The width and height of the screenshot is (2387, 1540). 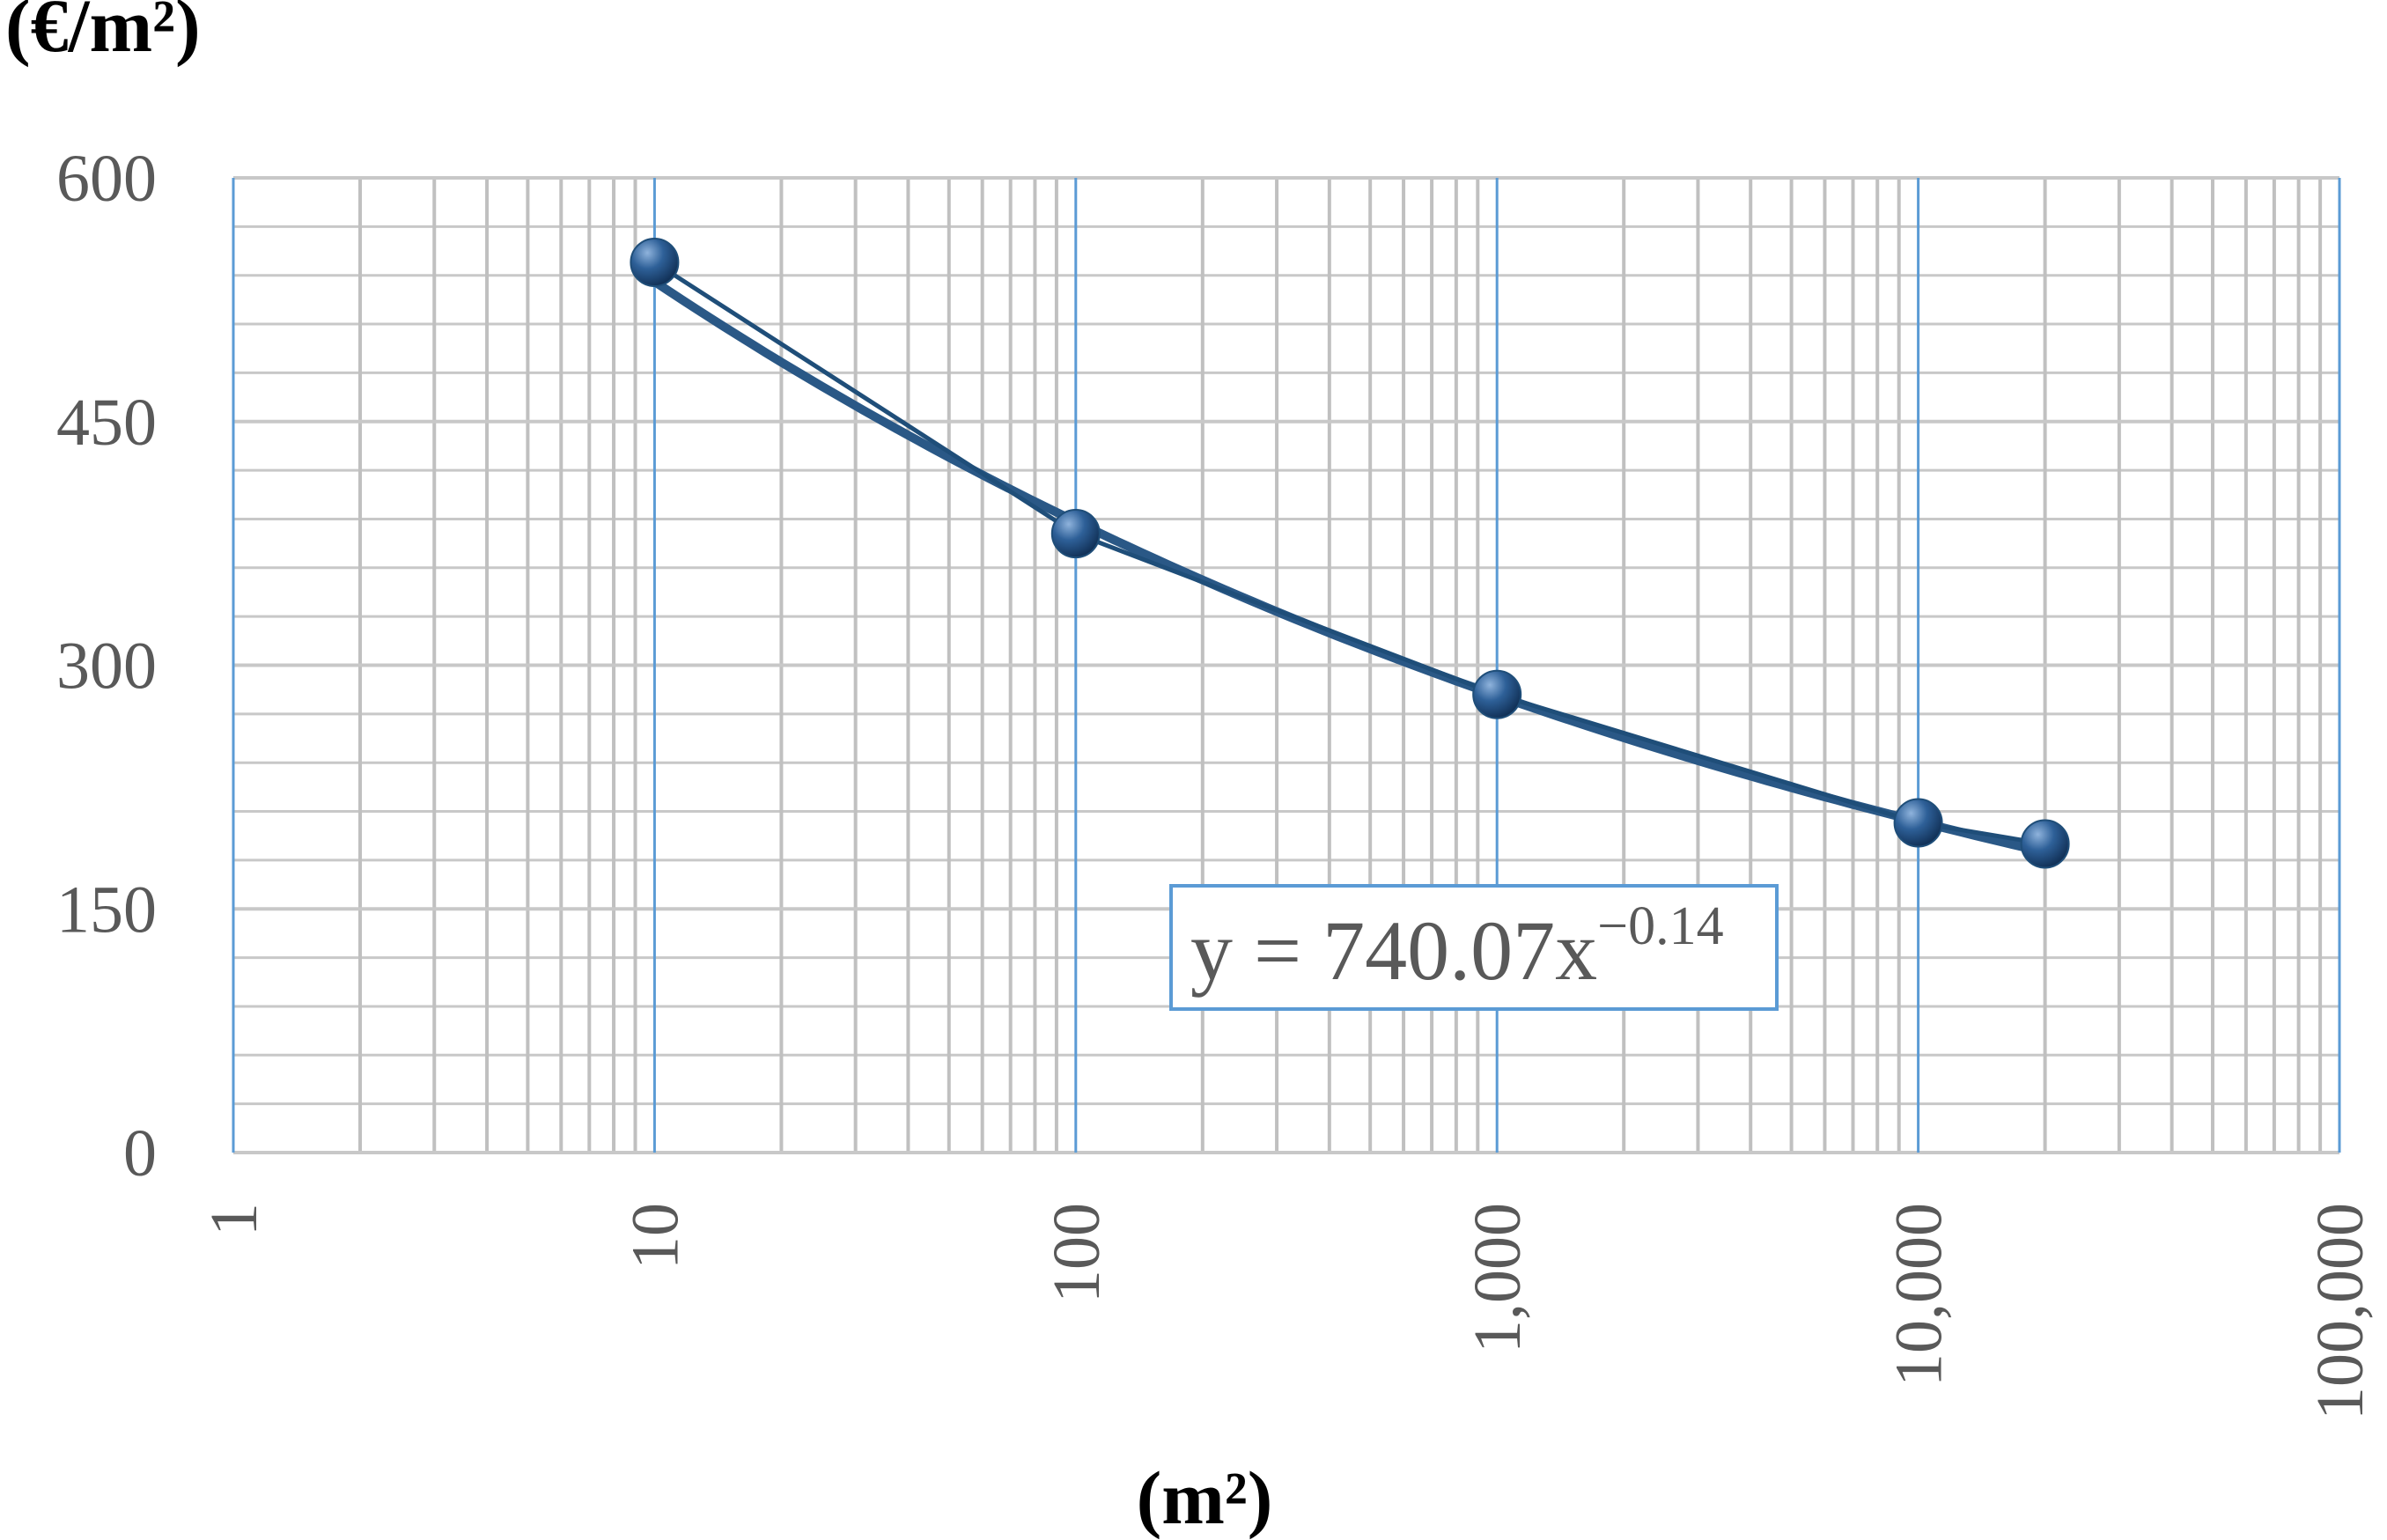 I want to click on annotation-box, so click(x=1474, y=948).